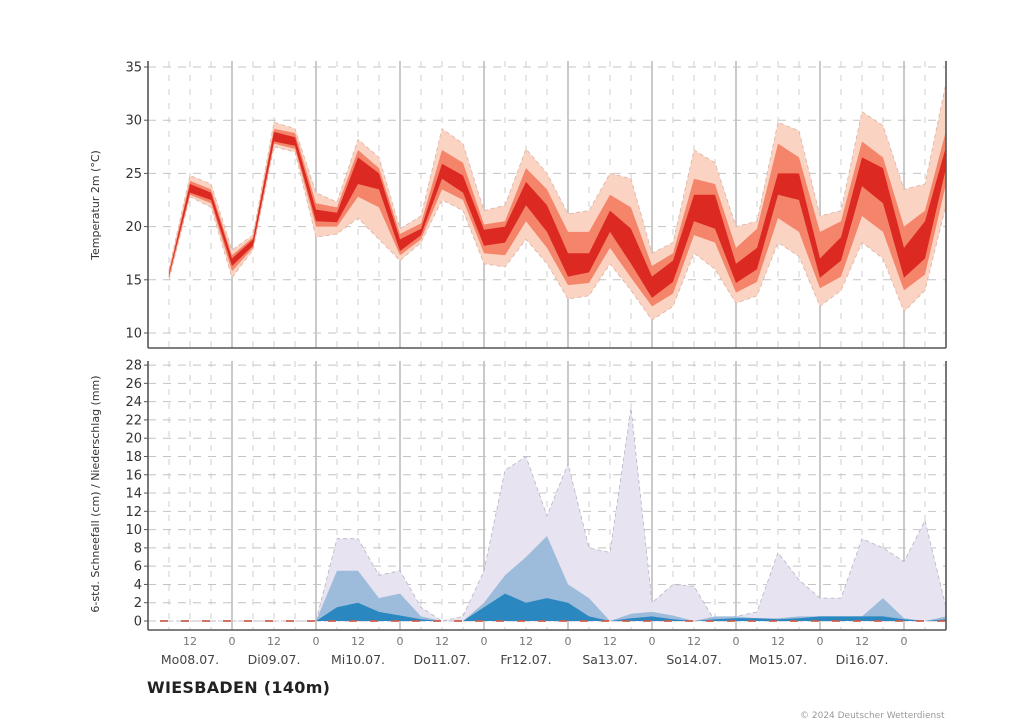 Image resolution: width=1024 pixels, height=721 pixels. I want to click on y-tick-label: 18, so click(133, 457).